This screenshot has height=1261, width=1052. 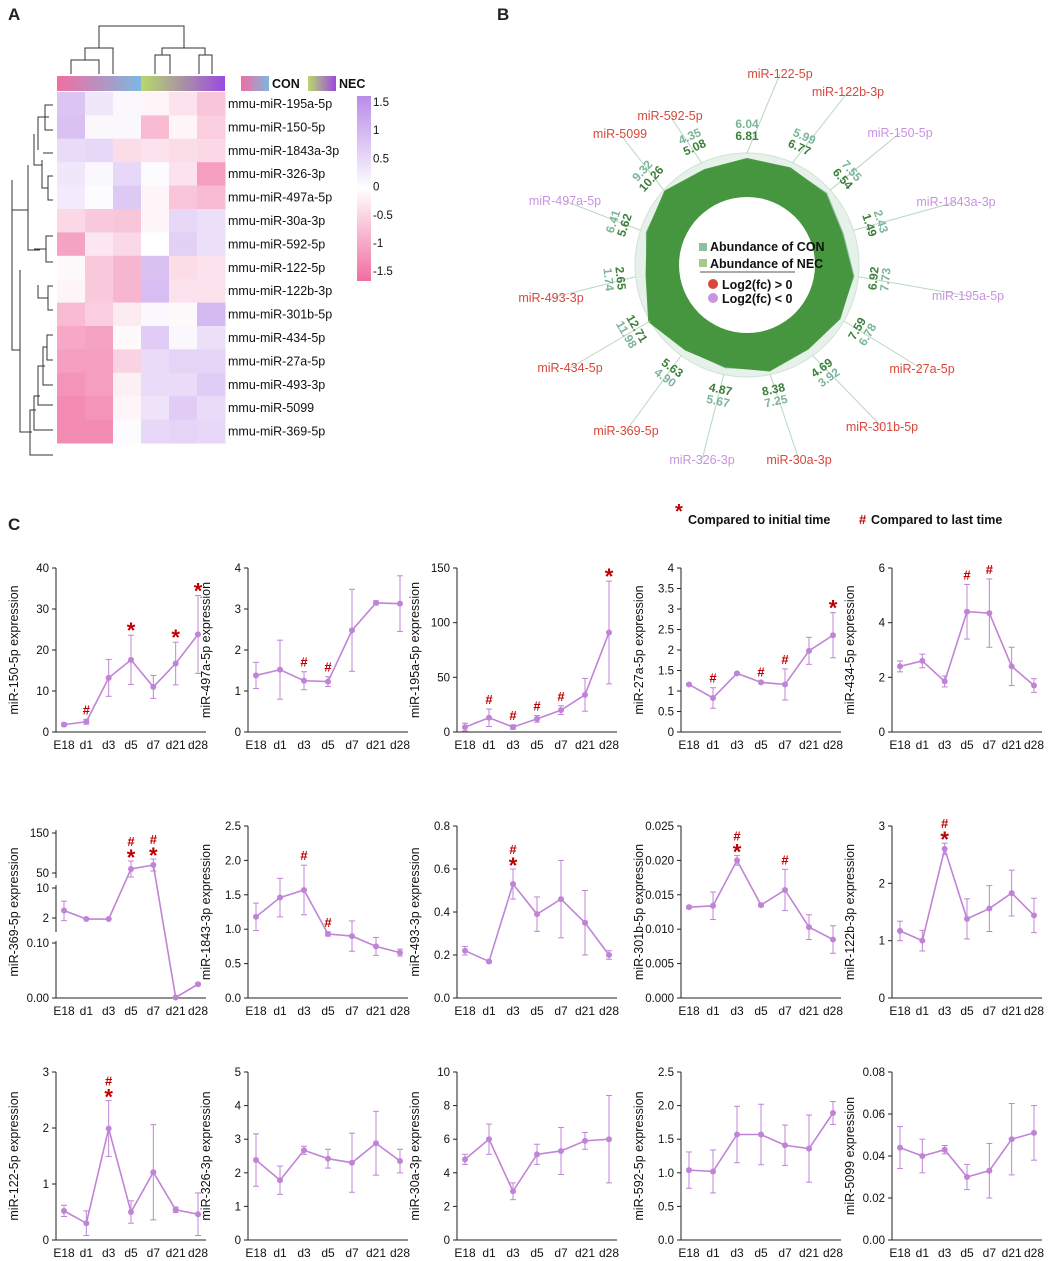 I want to click on con-bar, so click(x=99, y=83).